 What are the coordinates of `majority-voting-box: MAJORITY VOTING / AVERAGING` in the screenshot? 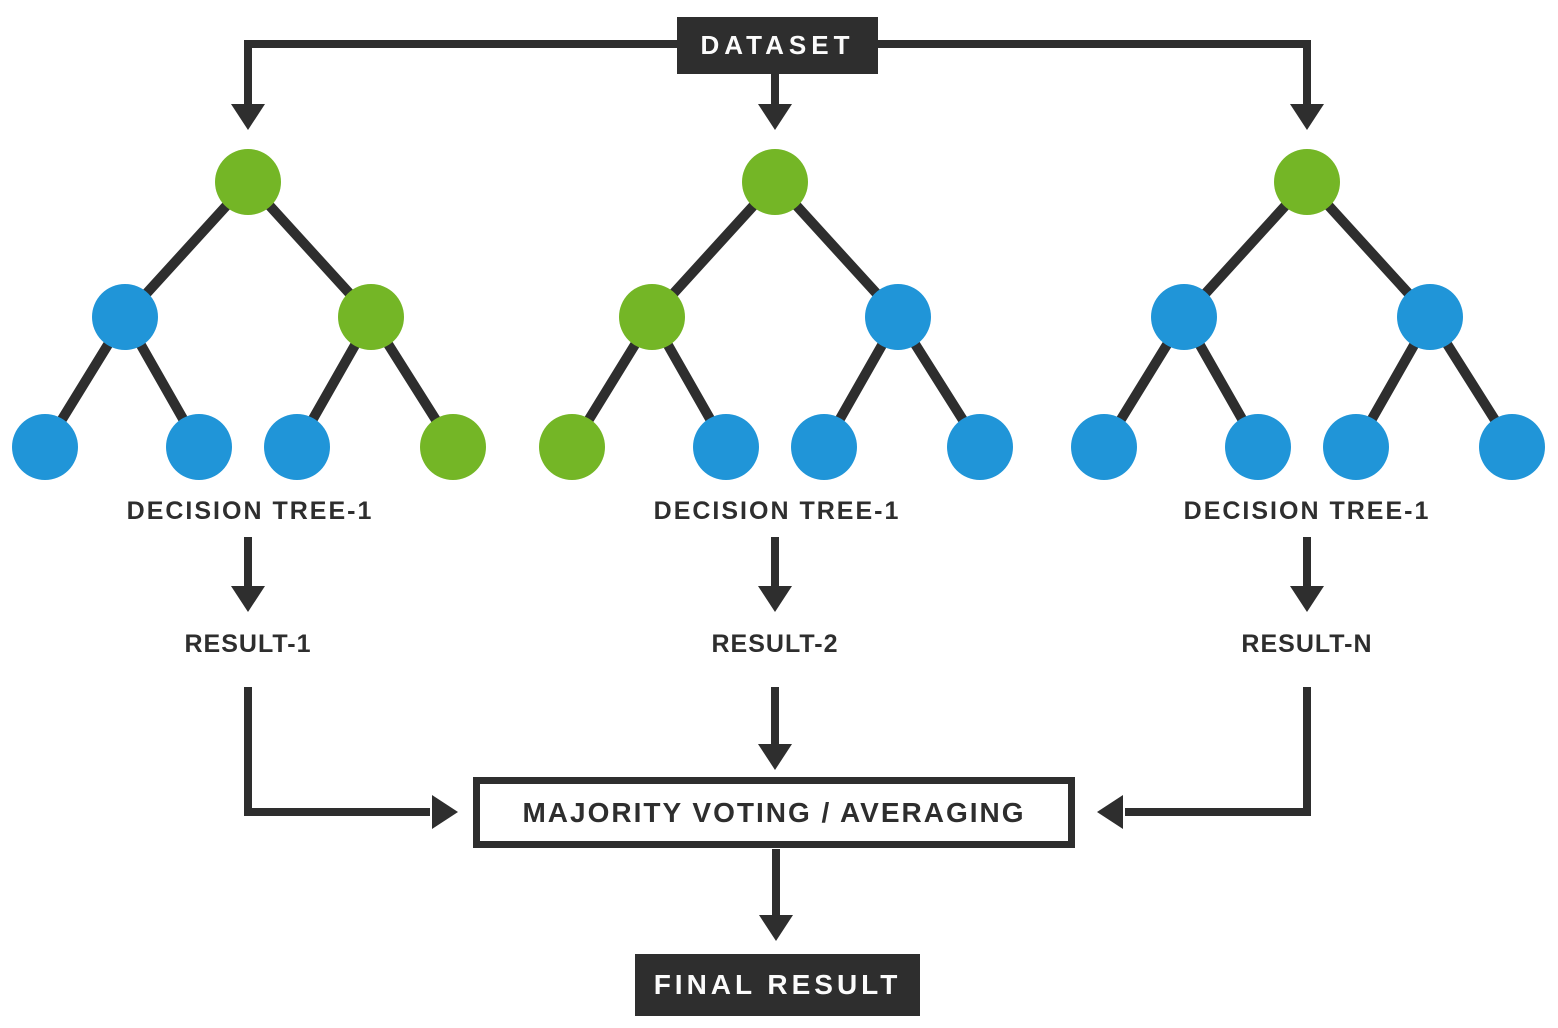 It's located at (774, 812).